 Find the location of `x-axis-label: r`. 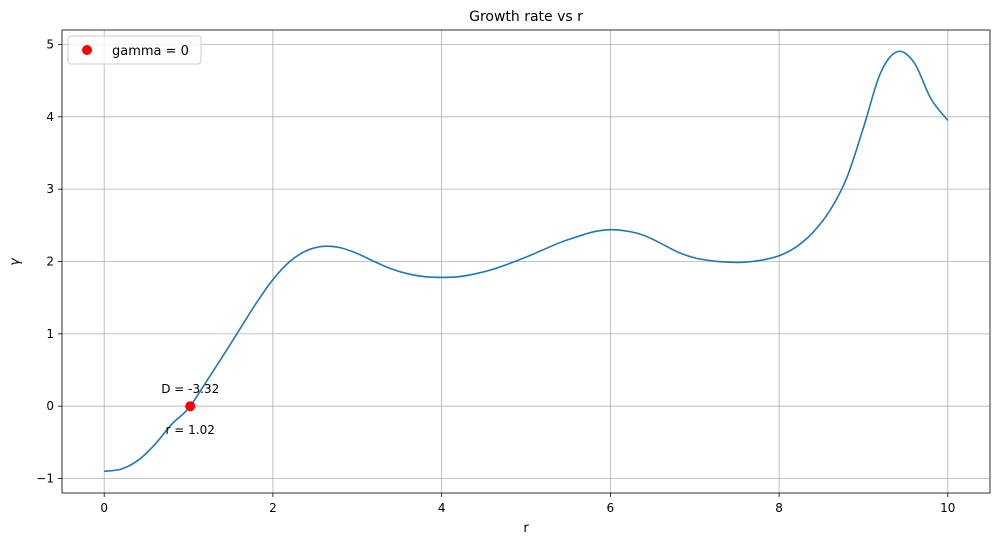

x-axis-label: r is located at coordinates (526, 528).